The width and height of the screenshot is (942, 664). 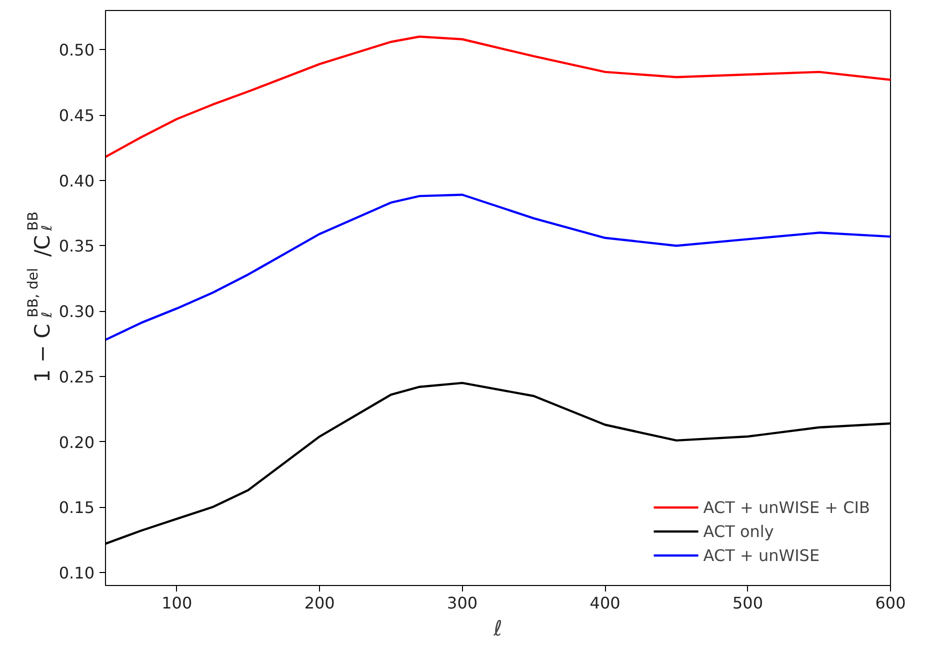 I want to click on legend-label: ACT + unWISE + CIB, so click(x=786, y=507).